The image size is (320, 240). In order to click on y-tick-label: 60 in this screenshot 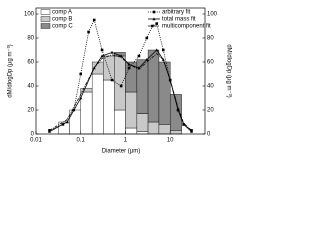, I will do `click(30, 63)`.